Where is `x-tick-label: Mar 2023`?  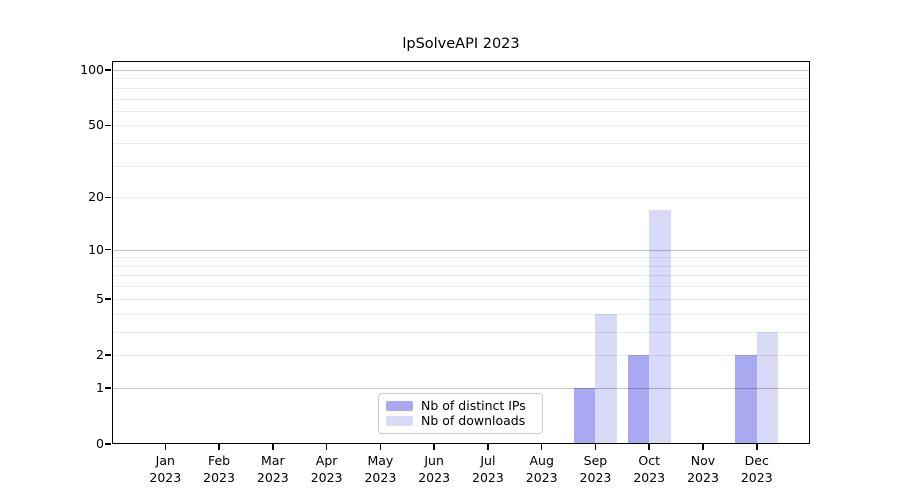
x-tick-label: Mar 2023 is located at coordinates (272, 469).